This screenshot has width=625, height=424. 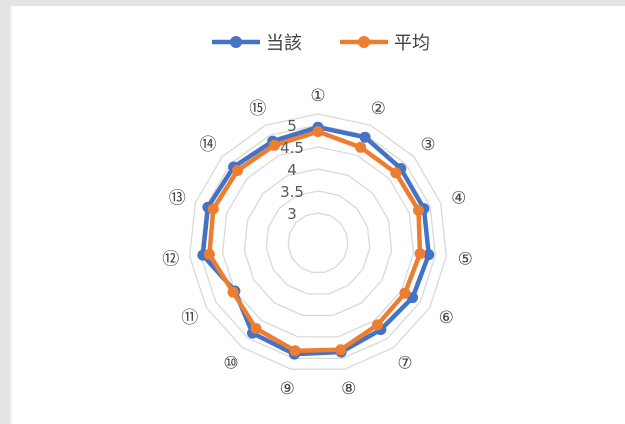 What do you see at coordinates (465, 260) in the screenshot?
I see `category-label: ⑤` at bounding box center [465, 260].